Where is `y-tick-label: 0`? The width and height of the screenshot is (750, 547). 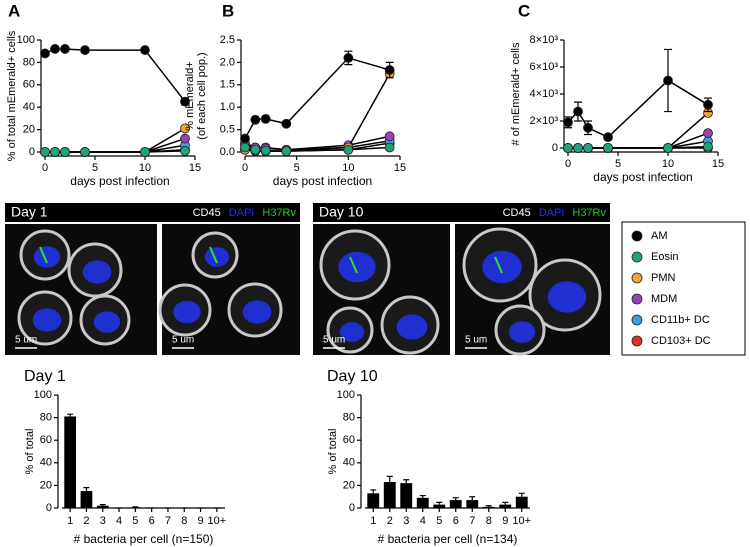
y-tick-label: 0 is located at coordinates (32, 152).